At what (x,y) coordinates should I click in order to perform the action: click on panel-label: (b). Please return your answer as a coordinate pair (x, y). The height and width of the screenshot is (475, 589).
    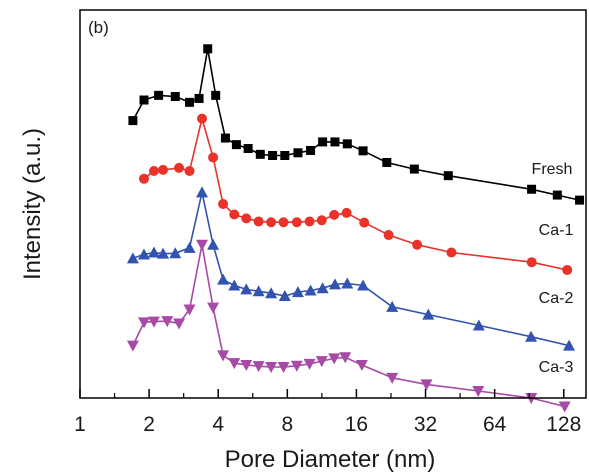
    Looking at the image, I should click on (98, 27).